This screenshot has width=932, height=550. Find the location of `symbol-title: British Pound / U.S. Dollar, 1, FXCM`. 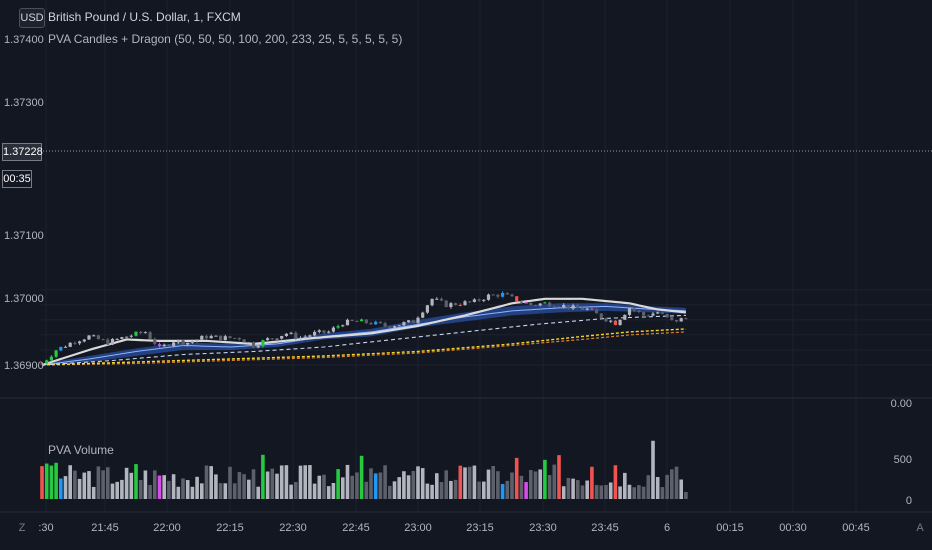

symbol-title: British Pound / U.S. Dollar, 1, FXCM is located at coordinates (144, 17).